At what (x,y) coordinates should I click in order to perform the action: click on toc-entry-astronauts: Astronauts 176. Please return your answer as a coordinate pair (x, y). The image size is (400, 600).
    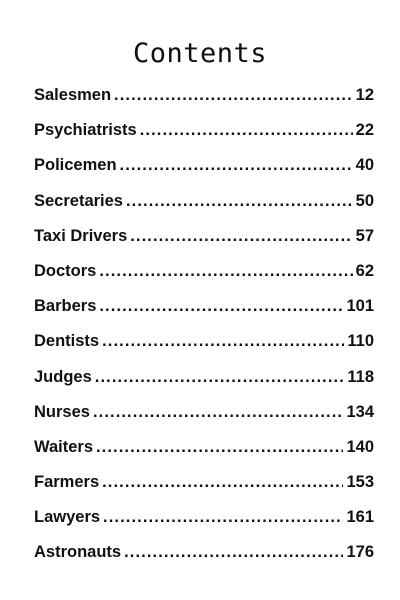
    Looking at the image, I should click on (204, 560).